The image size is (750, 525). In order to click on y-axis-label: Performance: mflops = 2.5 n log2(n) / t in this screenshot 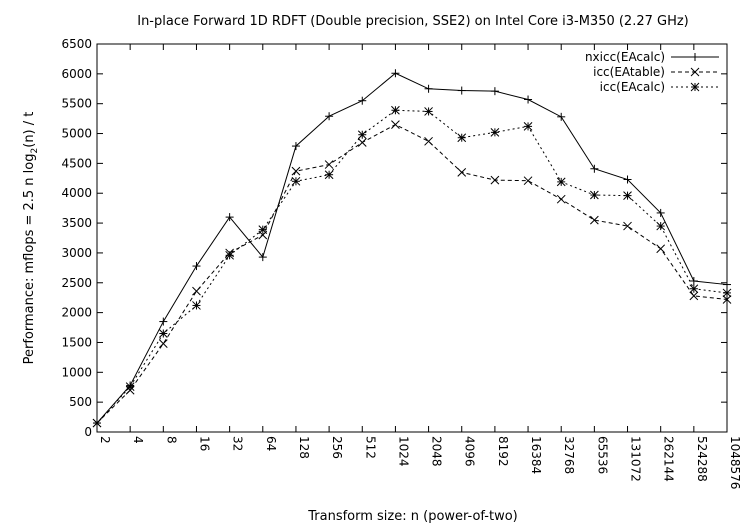, I will do `click(31, 238)`.